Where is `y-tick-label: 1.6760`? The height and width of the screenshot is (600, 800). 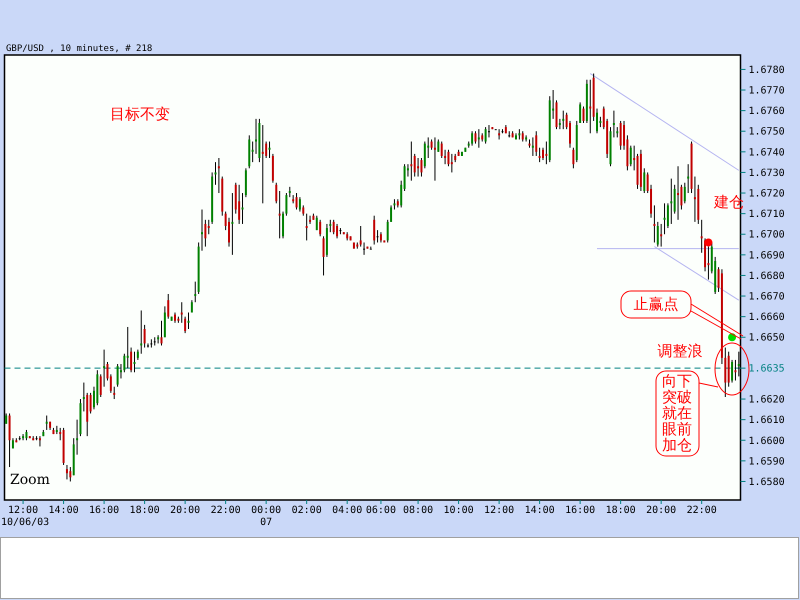 y-tick-label: 1.6760 is located at coordinates (766, 112).